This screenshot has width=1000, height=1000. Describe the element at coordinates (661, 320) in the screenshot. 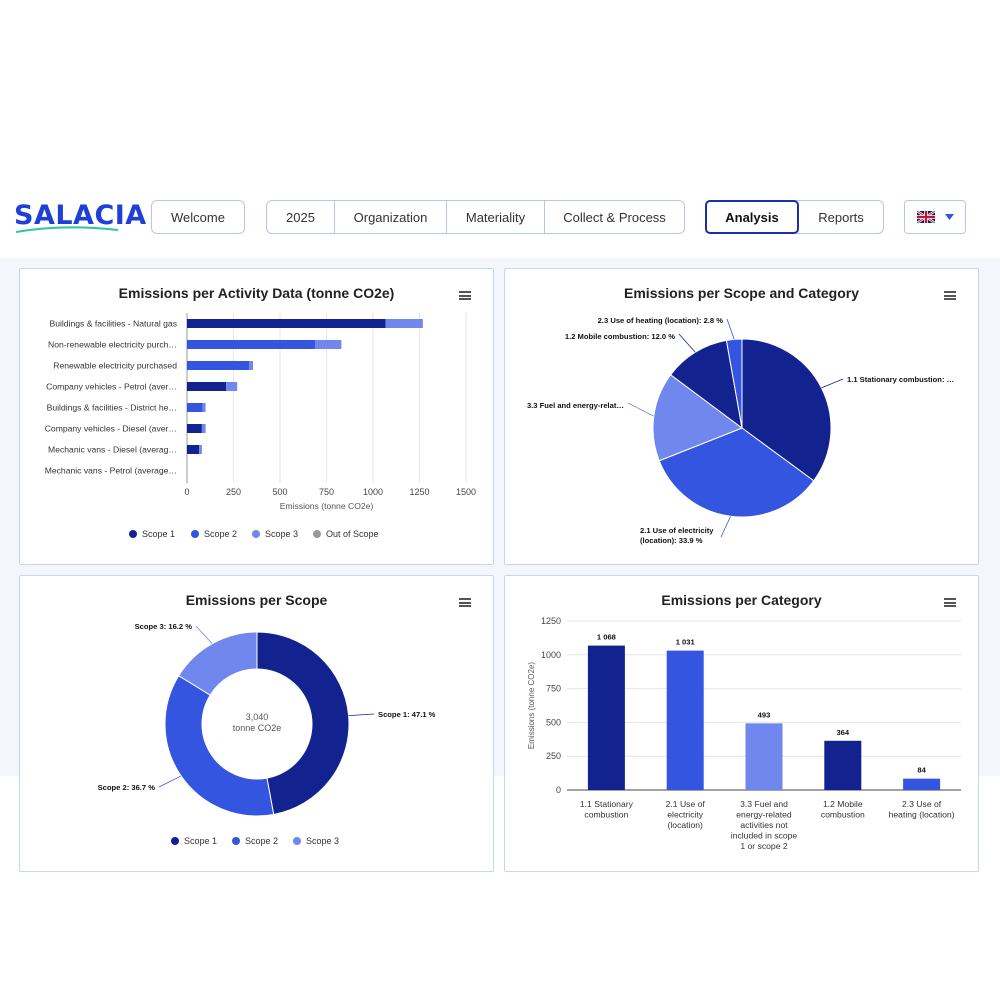

I see `pie-label: 2.3 Use of heating (location): 2.8 %` at that location.